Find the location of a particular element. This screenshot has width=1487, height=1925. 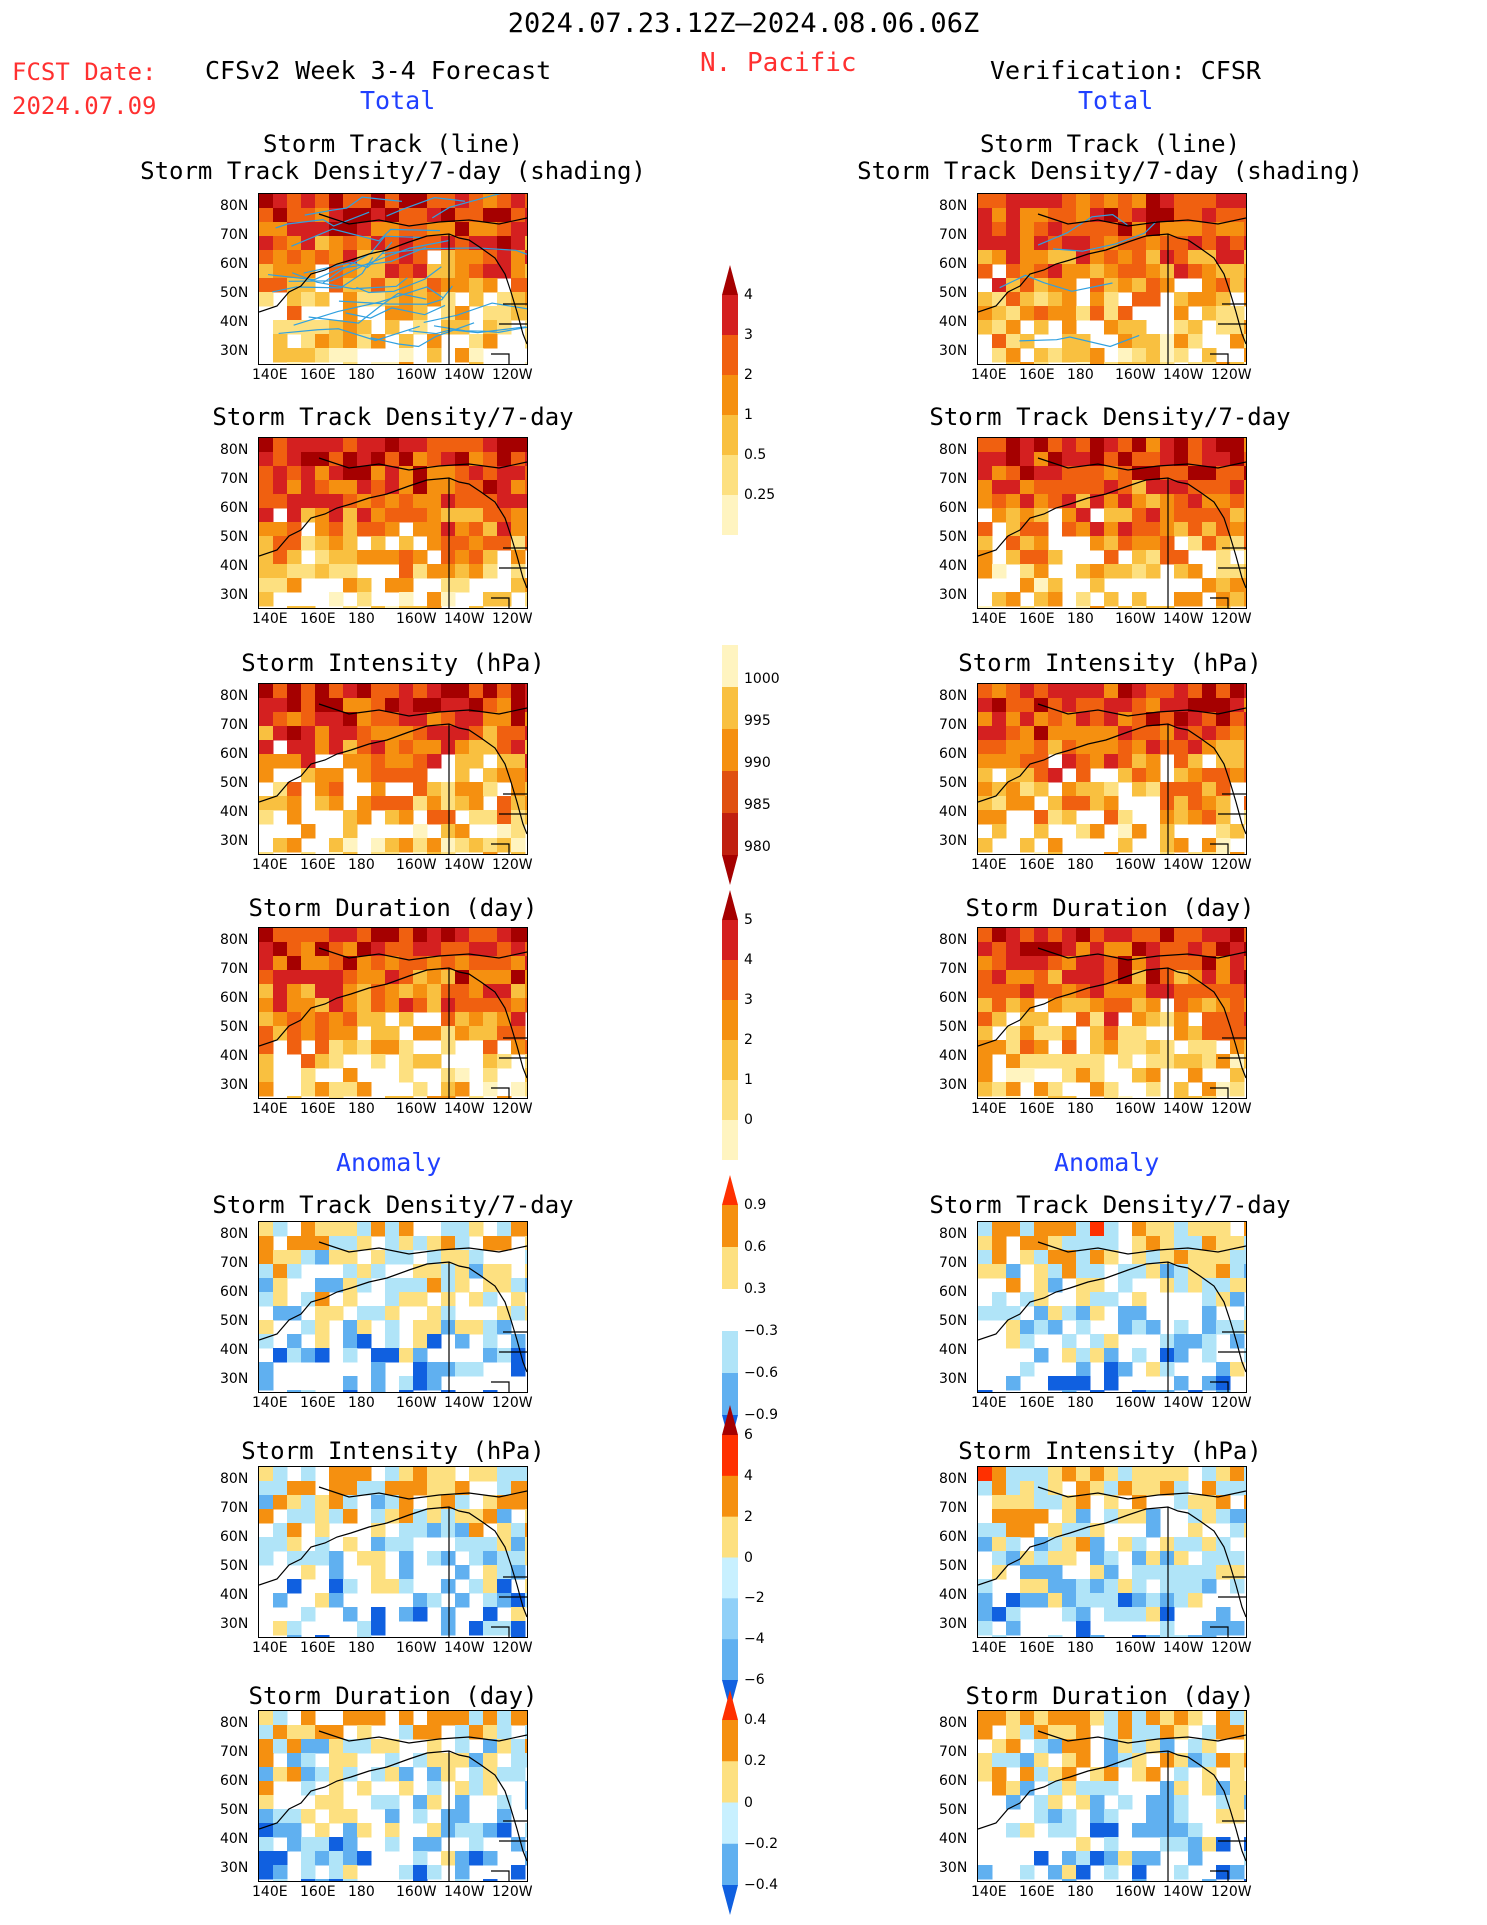

lat-tick-label: 70N is located at coordinates (953, 479).